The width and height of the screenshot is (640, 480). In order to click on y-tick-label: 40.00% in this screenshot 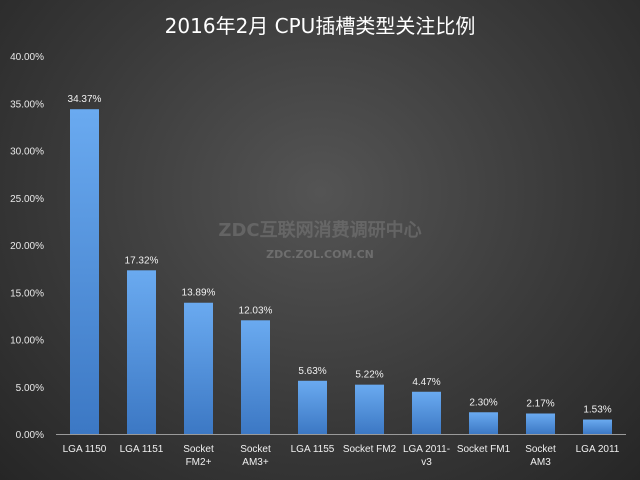, I will do `click(27, 57)`.